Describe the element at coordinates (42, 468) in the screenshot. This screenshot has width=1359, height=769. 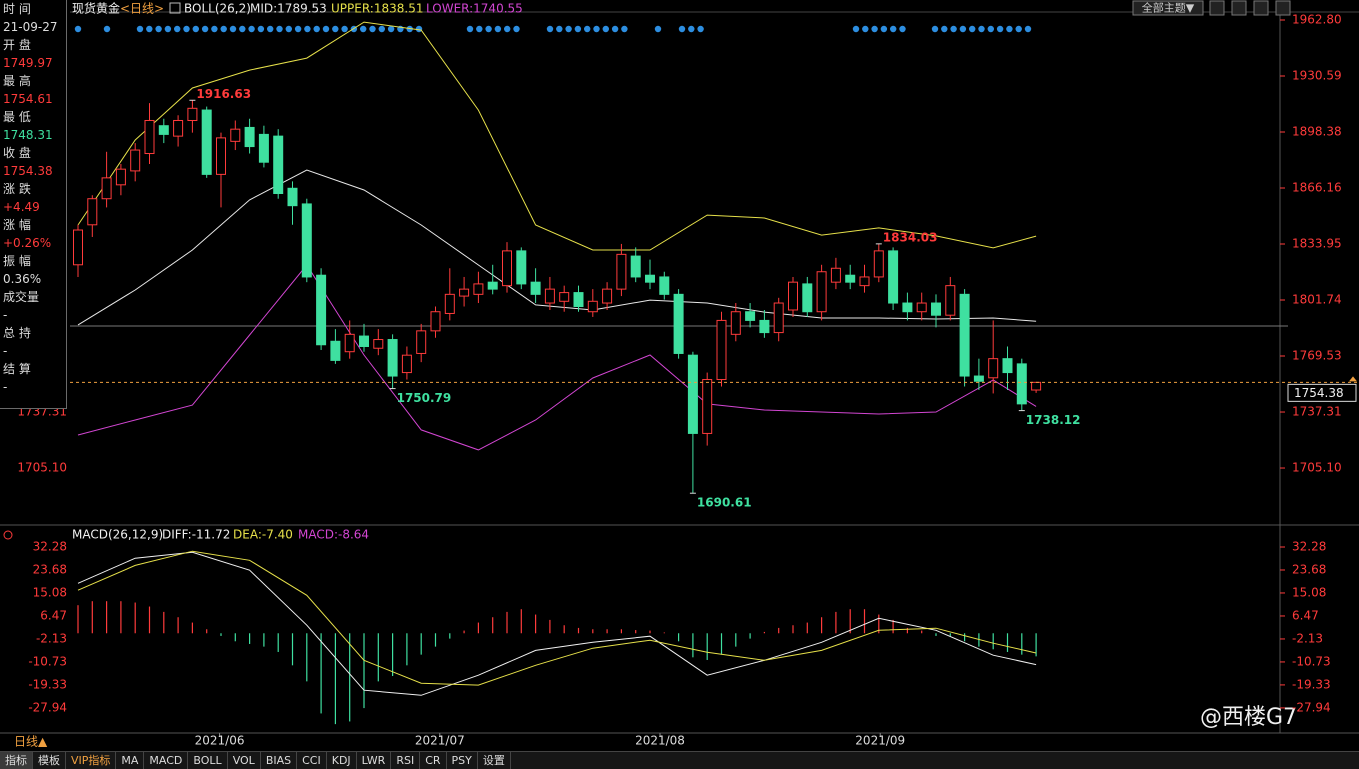
I see `y-tick-label: 1705.10` at that location.